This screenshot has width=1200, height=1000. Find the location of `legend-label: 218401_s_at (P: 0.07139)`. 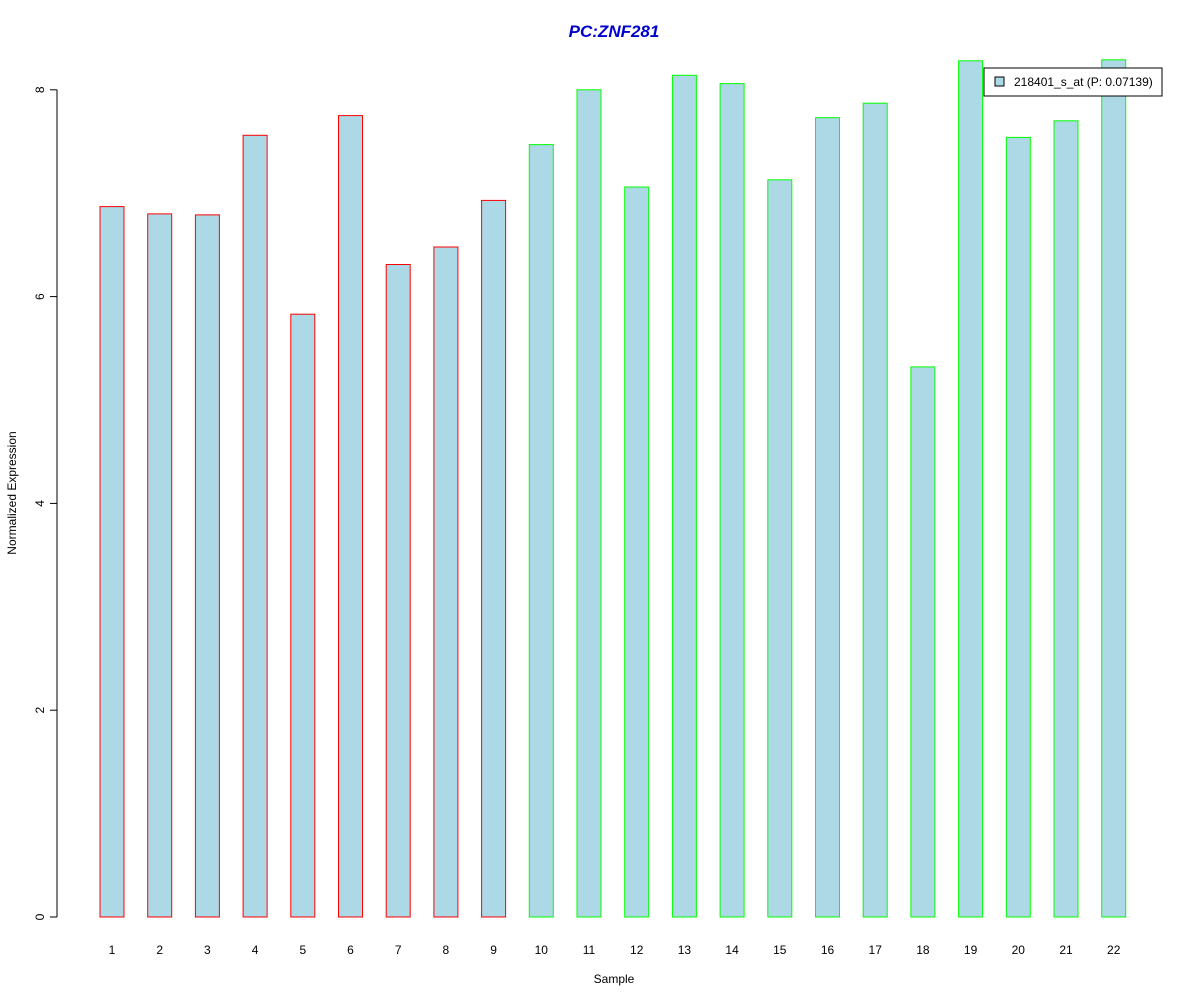

legend-label: 218401_s_at (P: 0.07139) is located at coordinates (1083, 82).